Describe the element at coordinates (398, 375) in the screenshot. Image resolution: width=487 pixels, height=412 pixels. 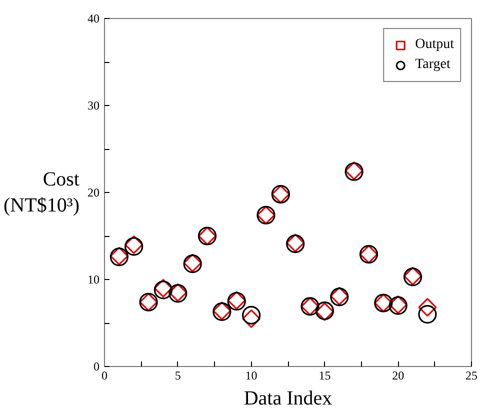
I see `x-tick-label: 20` at that location.